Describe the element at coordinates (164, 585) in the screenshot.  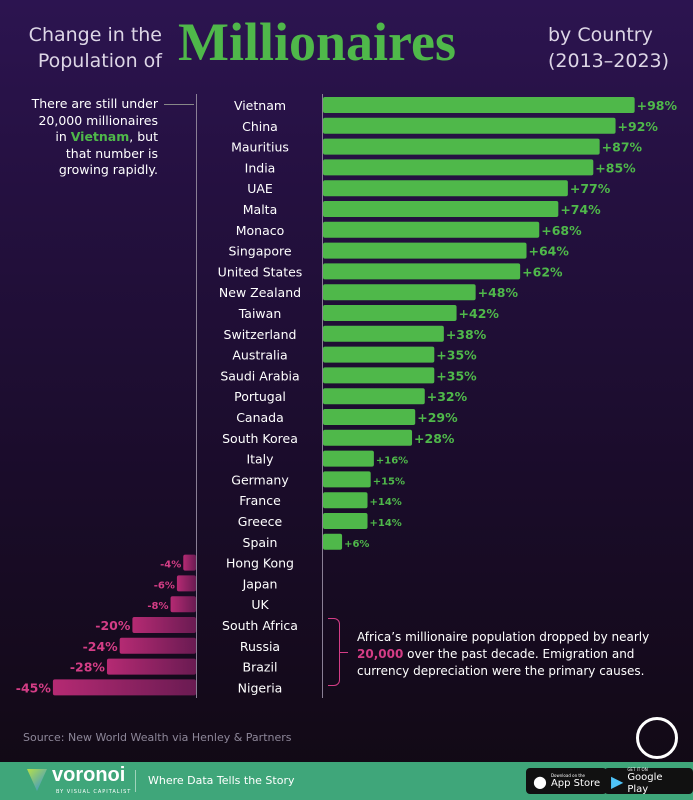
I see `data-label: -6%` at that location.